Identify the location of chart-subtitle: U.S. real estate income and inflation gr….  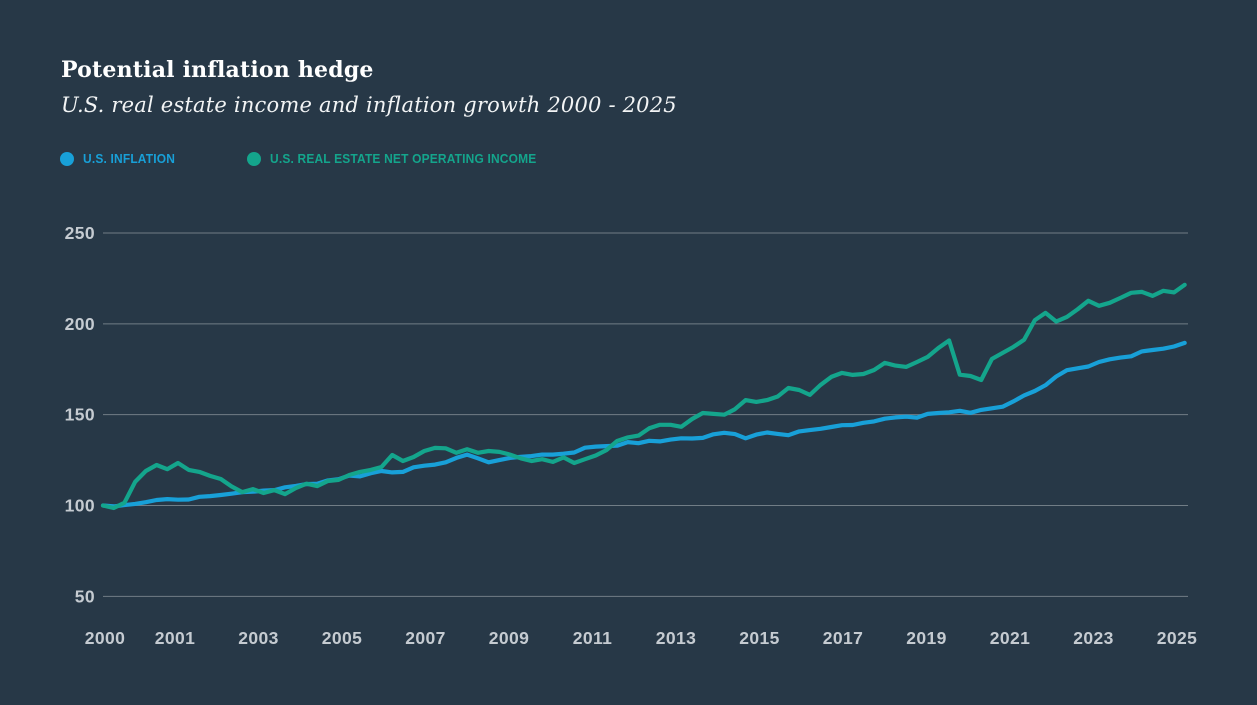
(369, 105).